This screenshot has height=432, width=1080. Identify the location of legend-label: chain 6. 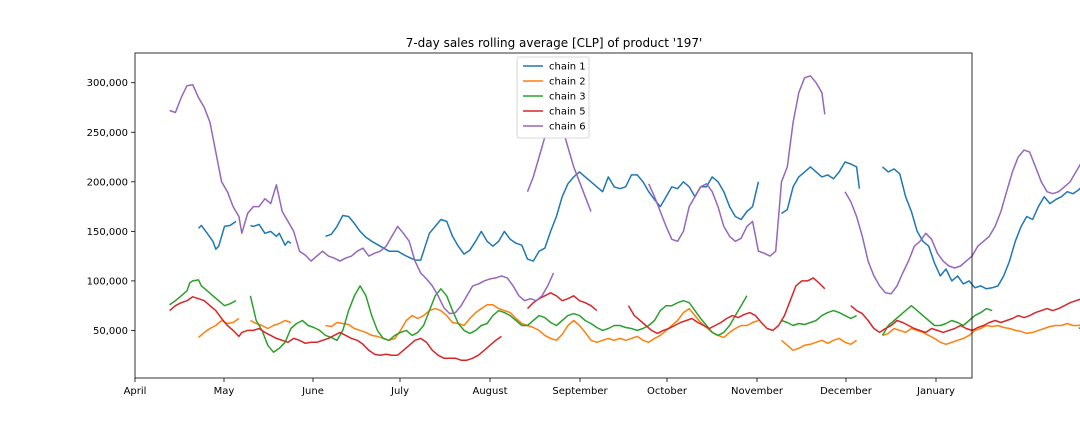
(567, 127).